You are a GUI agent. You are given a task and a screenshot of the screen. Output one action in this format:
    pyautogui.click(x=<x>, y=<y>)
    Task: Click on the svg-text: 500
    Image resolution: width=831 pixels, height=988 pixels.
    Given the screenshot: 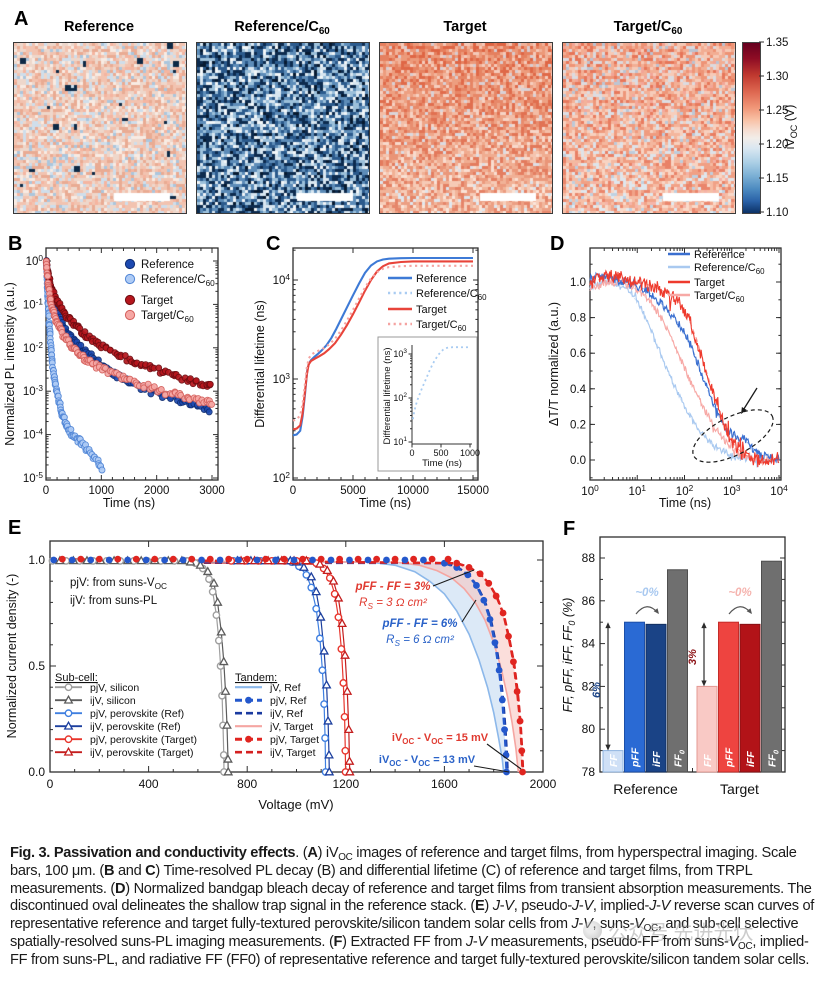 What is the action you would take?
    pyautogui.click(x=440, y=453)
    